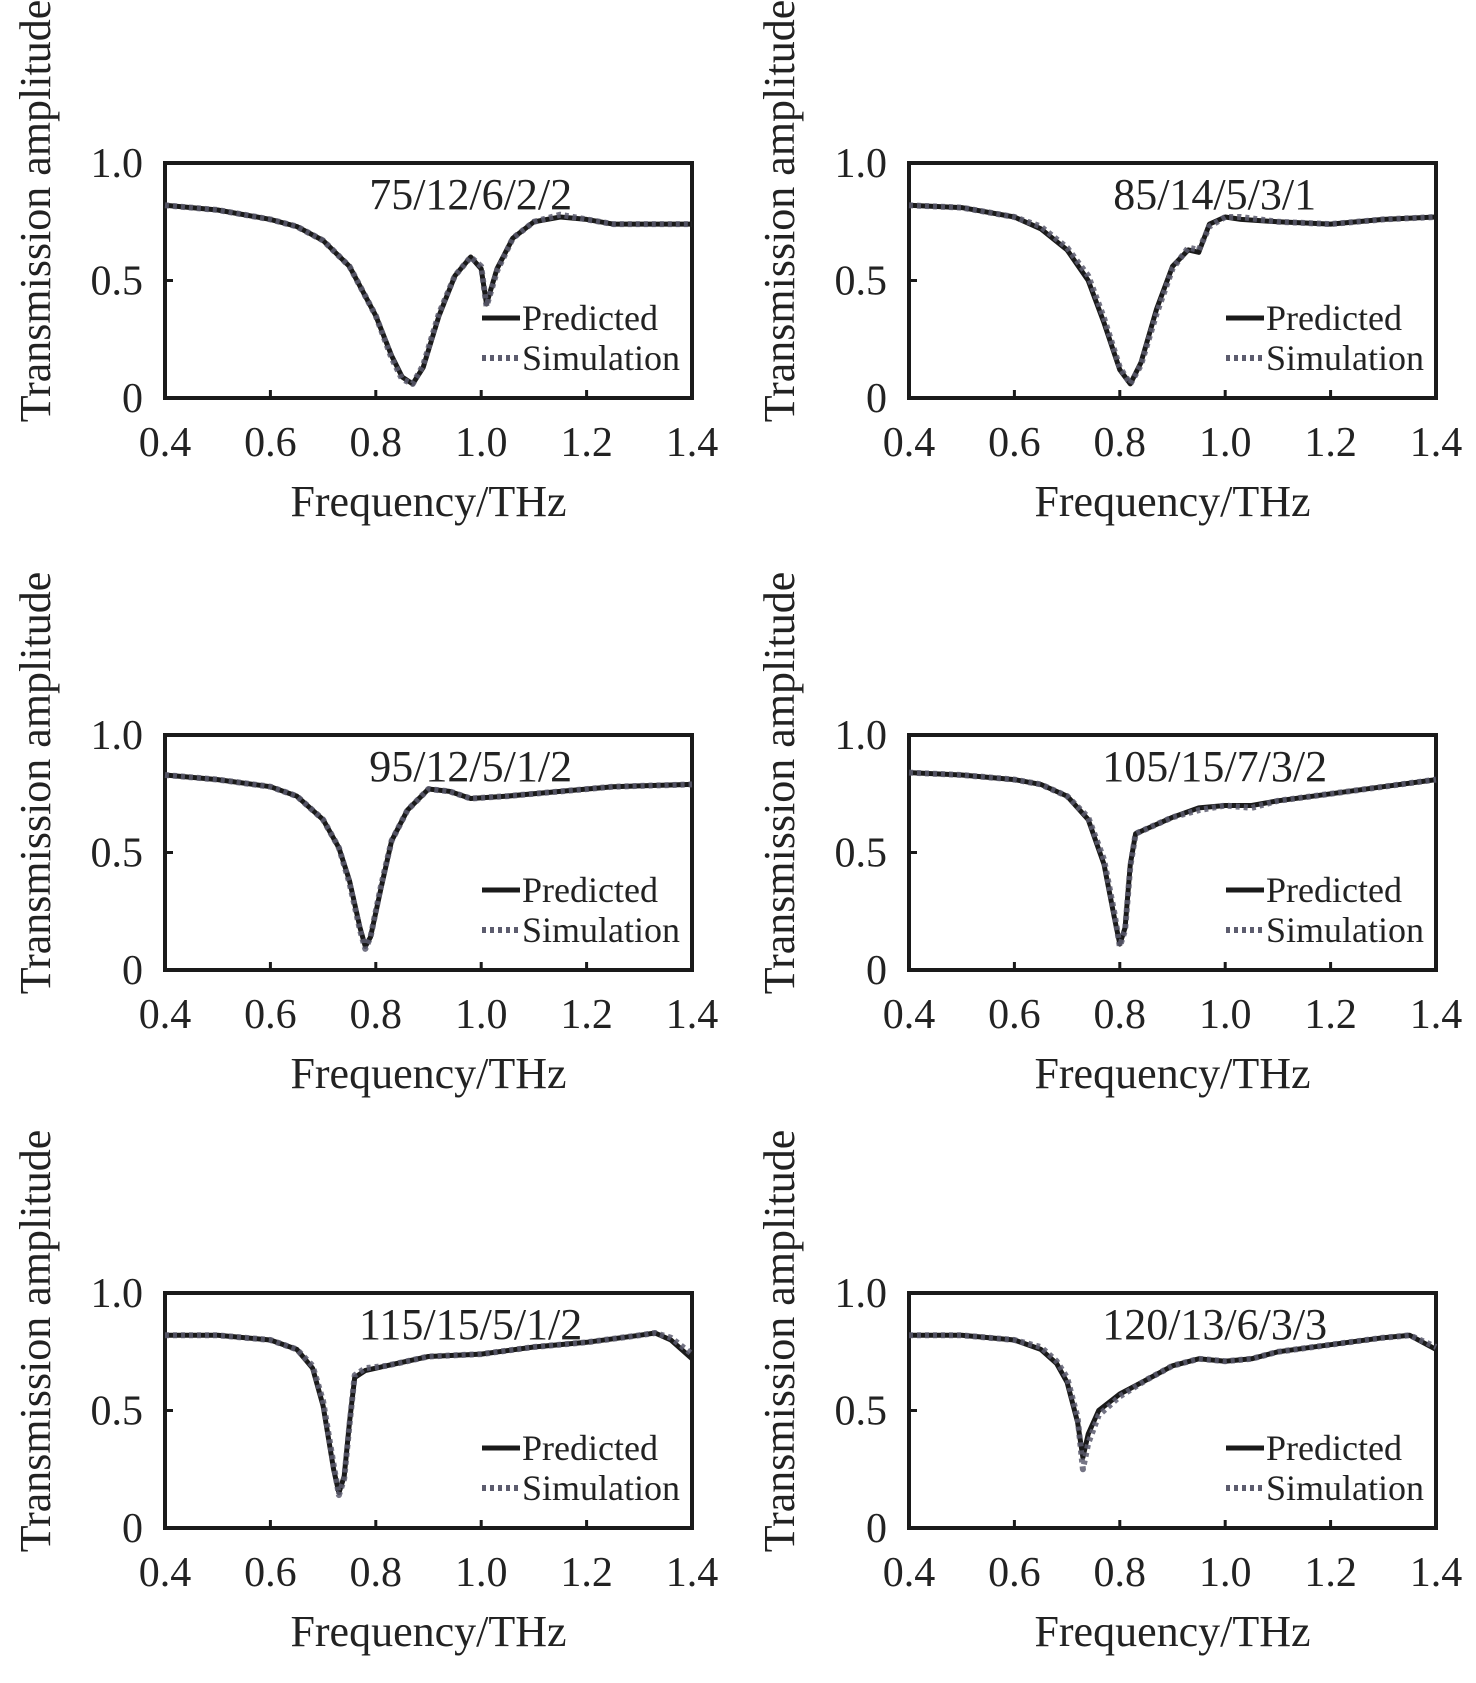 The height and width of the screenshot is (1683, 1476). I want to click on panel-title: 115/15/5/1/2, so click(470, 1324).